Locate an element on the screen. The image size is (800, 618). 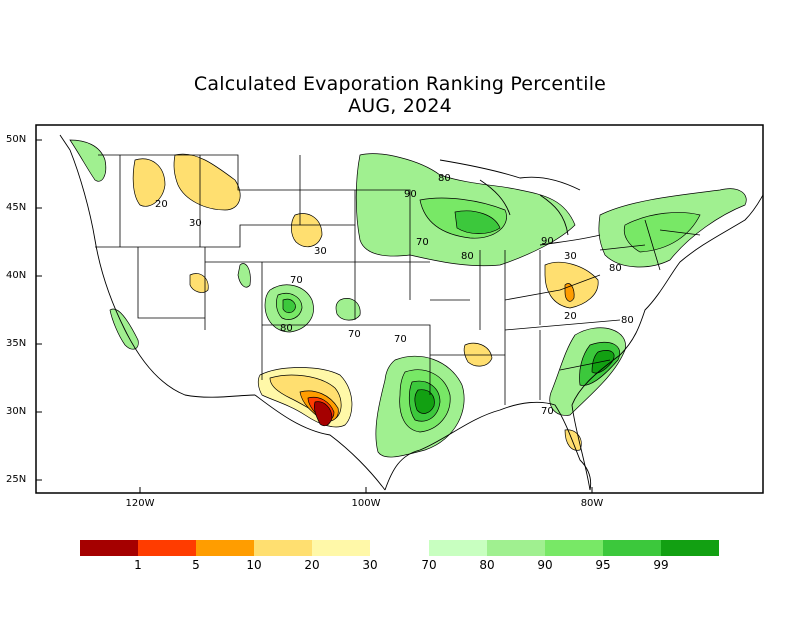
lat-label: 40N is located at coordinates (16, 275).